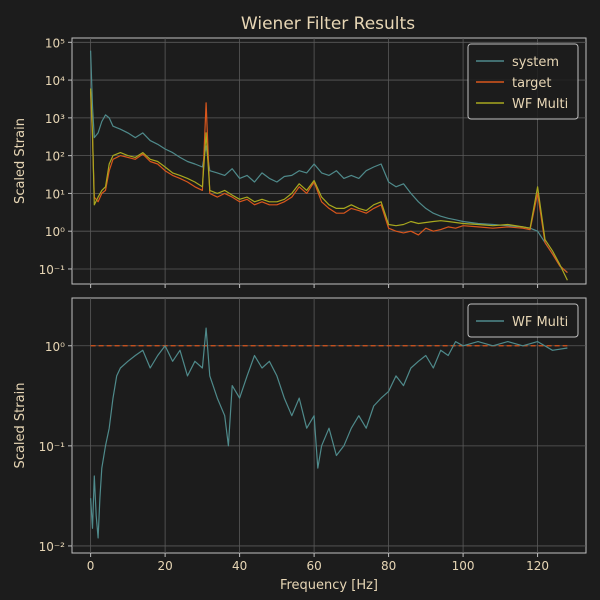  Describe the element at coordinates (91, 566) in the screenshot. I see `x-tick-label: 0` at that location.